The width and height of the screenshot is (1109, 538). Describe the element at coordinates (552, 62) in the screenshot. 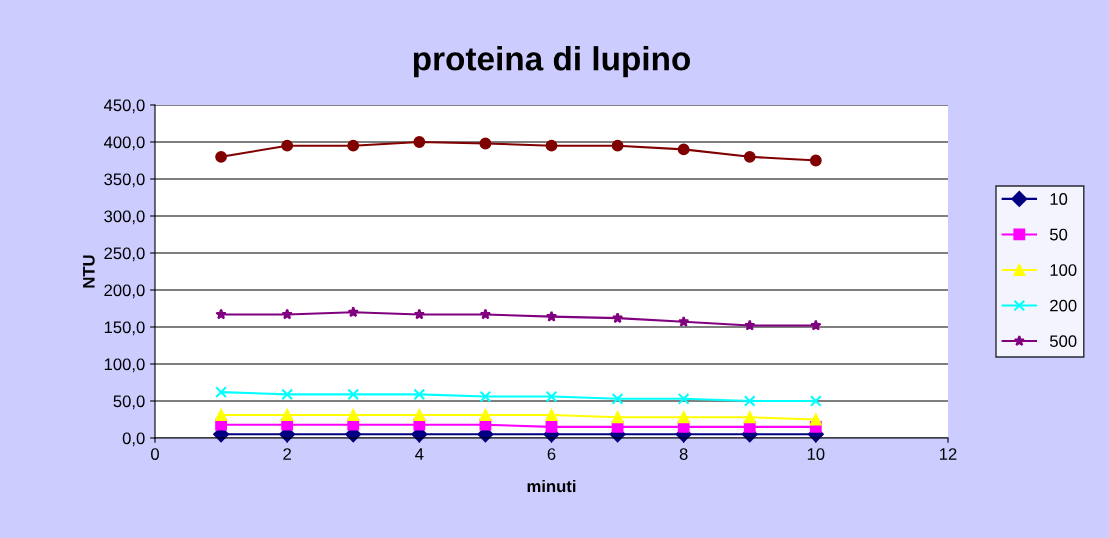

I see `chart-title: proteina di lupino` at that location.